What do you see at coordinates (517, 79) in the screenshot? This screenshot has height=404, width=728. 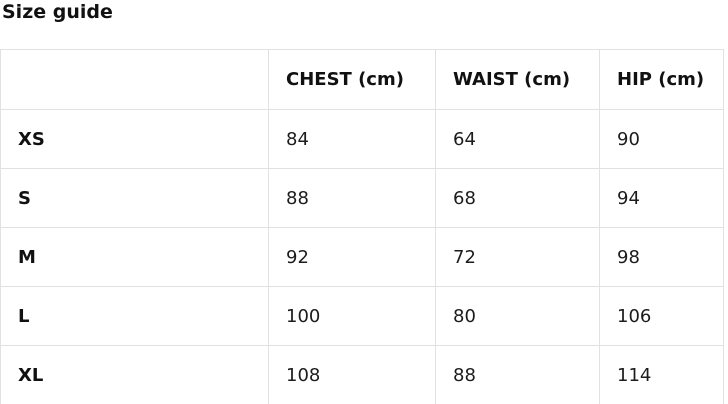 I see `column-header-waist: WAIST (cm)` at bounding box center [517, 79].